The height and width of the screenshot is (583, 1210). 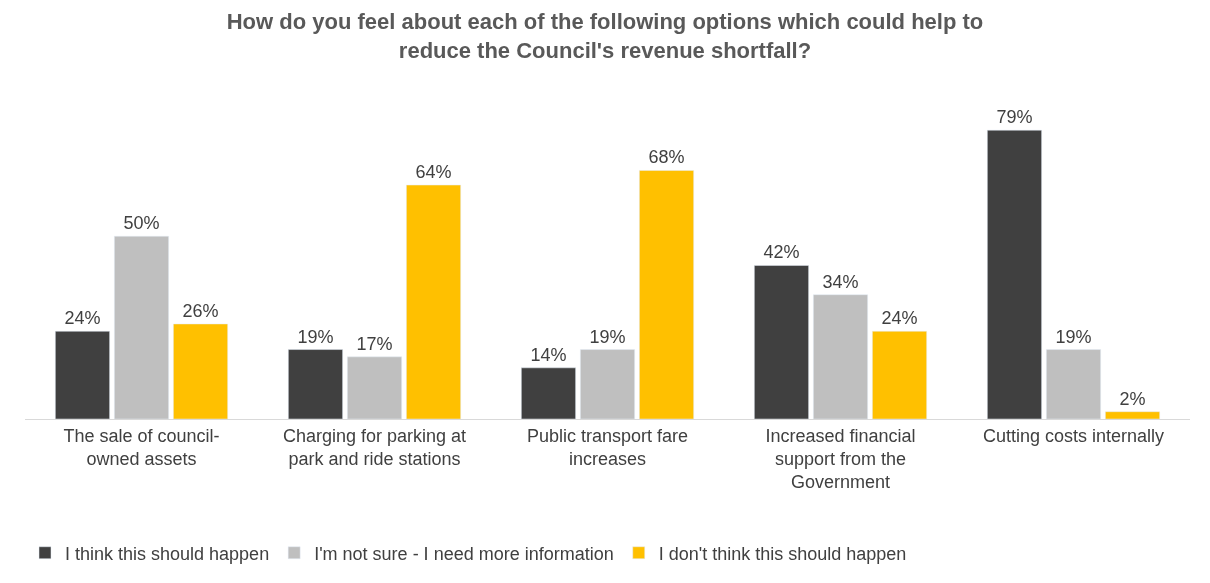 I want to click on data-label: 79%, so click(x=1014, y=117).